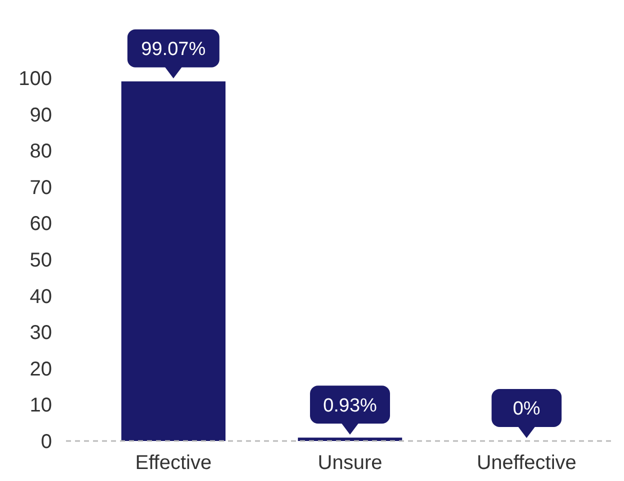 This screenshot has height=481, width=624. I want to click on y-tick-label: 40, so click(41, 297).